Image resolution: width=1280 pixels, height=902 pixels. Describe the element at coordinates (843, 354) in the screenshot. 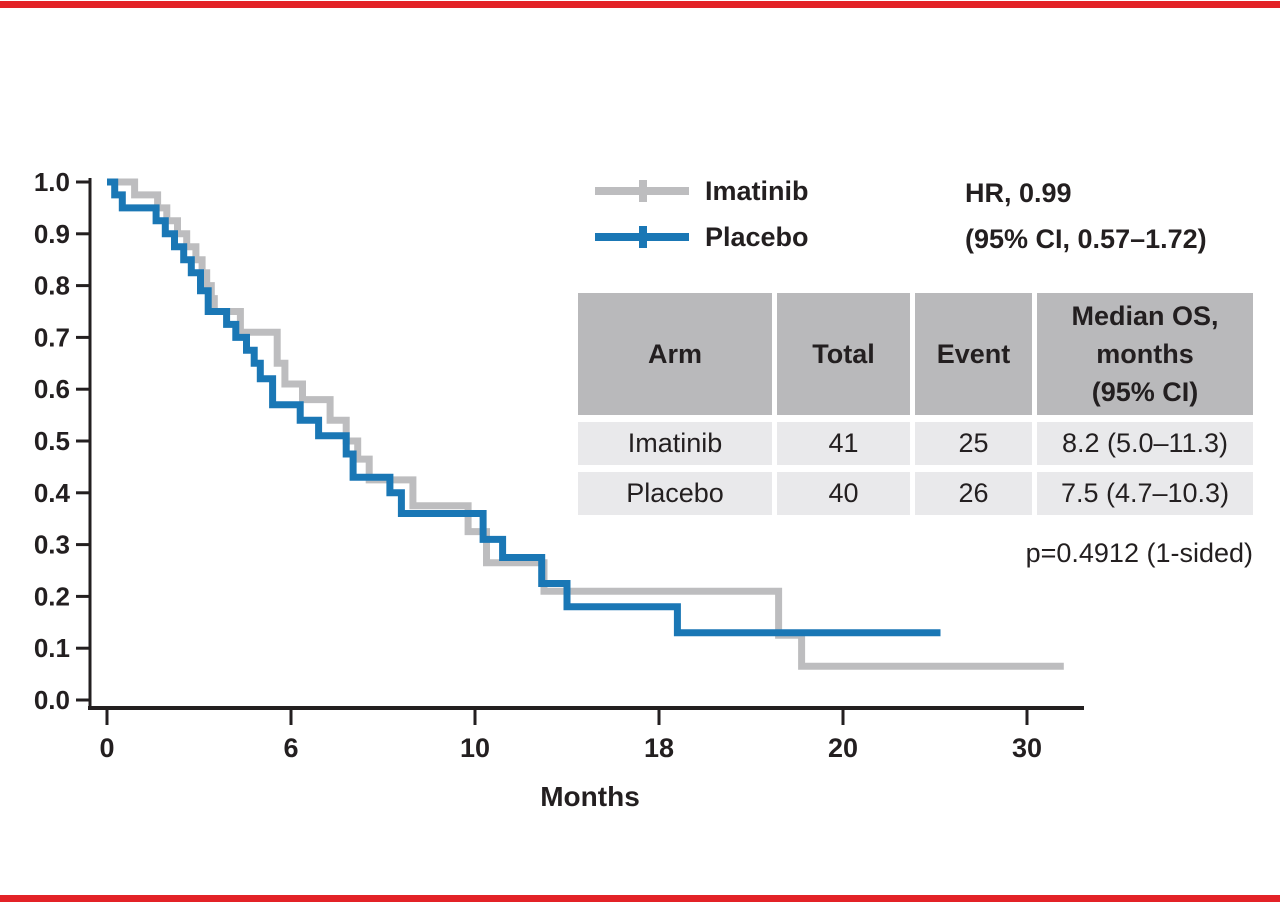

I see `table-header-total: Total` at that location.